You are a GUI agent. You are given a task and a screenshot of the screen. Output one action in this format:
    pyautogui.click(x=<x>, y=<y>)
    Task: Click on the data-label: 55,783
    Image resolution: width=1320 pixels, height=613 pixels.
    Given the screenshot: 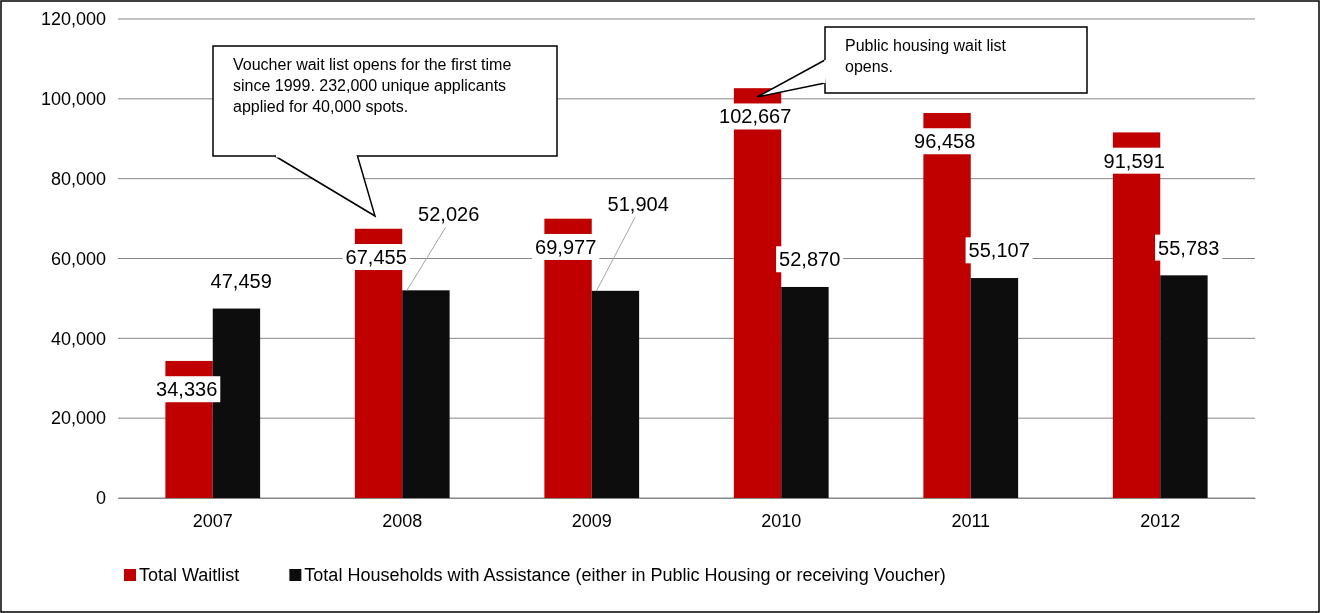 What is the action you would take?
    pyautogui.click(x=1189, y=247)
    